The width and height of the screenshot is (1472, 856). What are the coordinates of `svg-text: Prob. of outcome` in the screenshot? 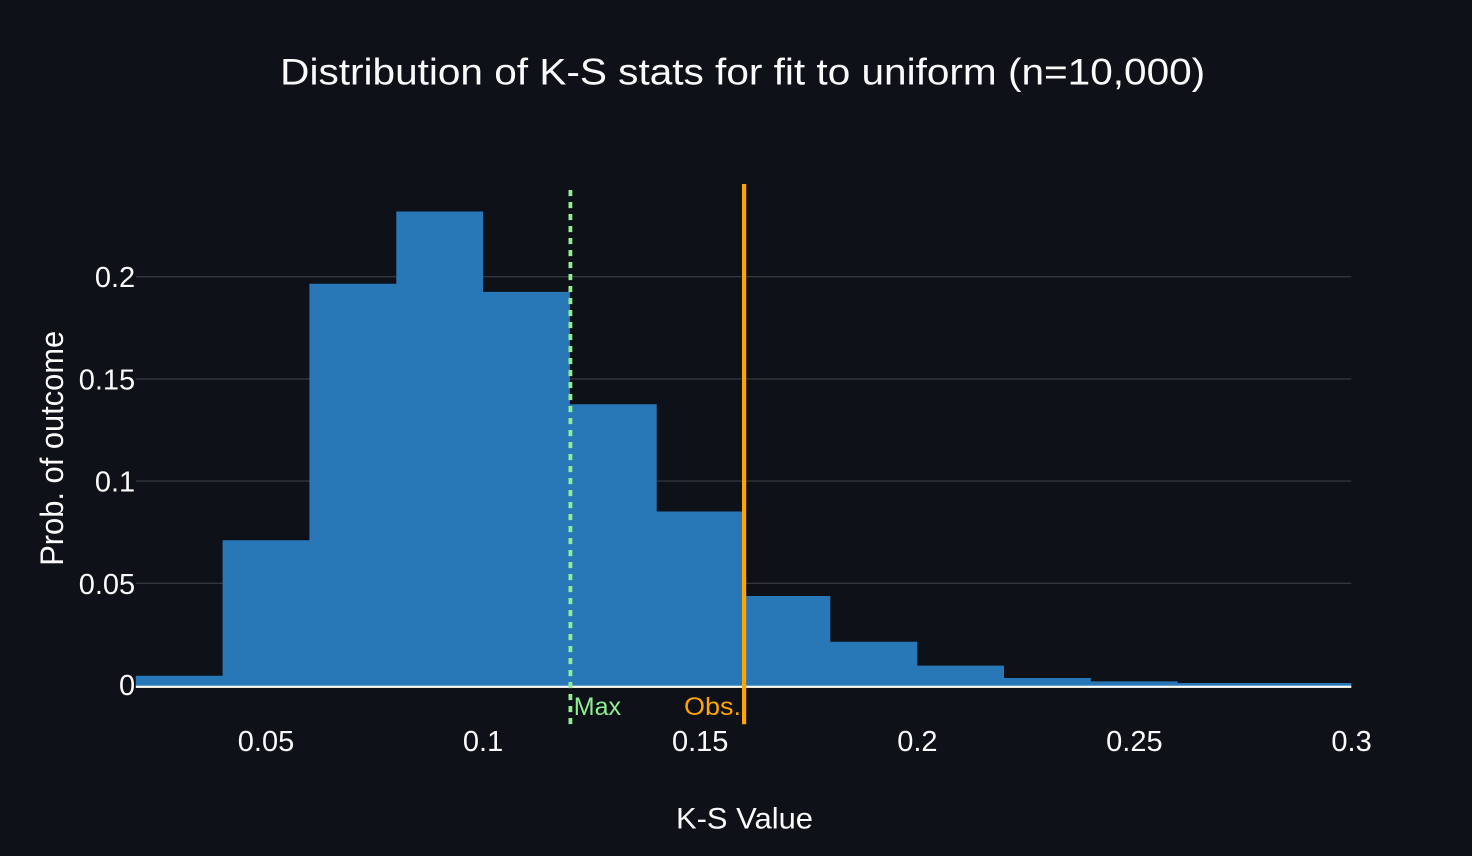 It's located at (52, 448).